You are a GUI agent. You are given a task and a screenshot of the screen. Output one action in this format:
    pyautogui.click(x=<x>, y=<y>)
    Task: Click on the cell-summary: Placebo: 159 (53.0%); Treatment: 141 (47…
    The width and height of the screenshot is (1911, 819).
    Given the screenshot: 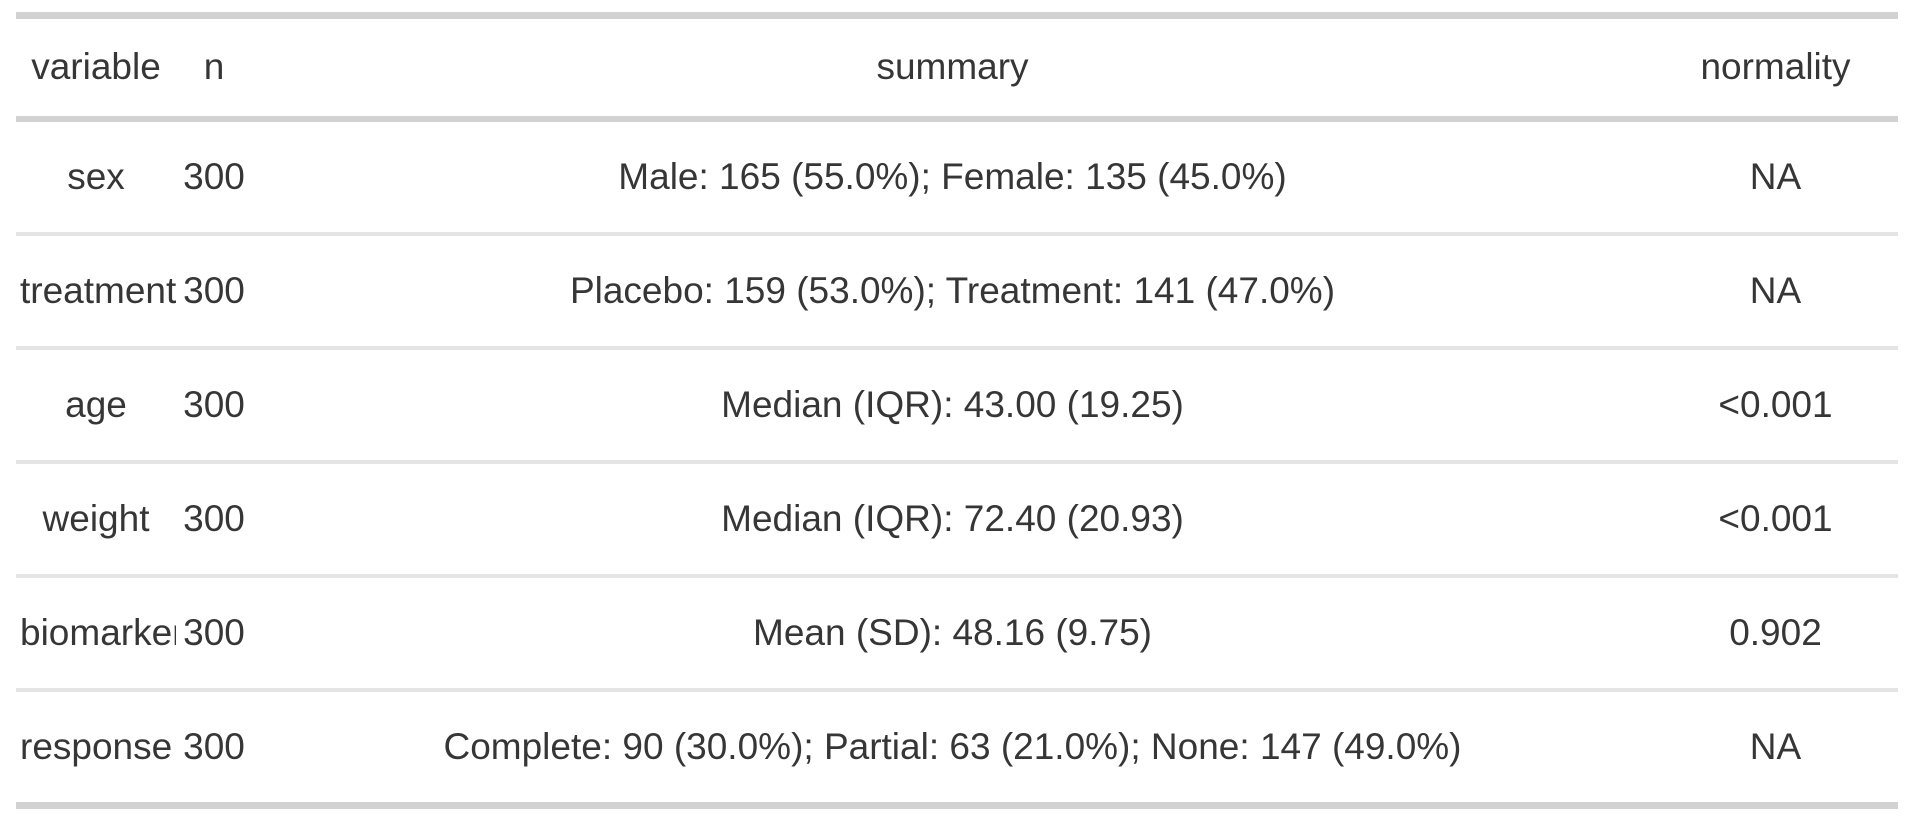 What is the action you would take?
    pyautogui.click(x=952, y=290)
    